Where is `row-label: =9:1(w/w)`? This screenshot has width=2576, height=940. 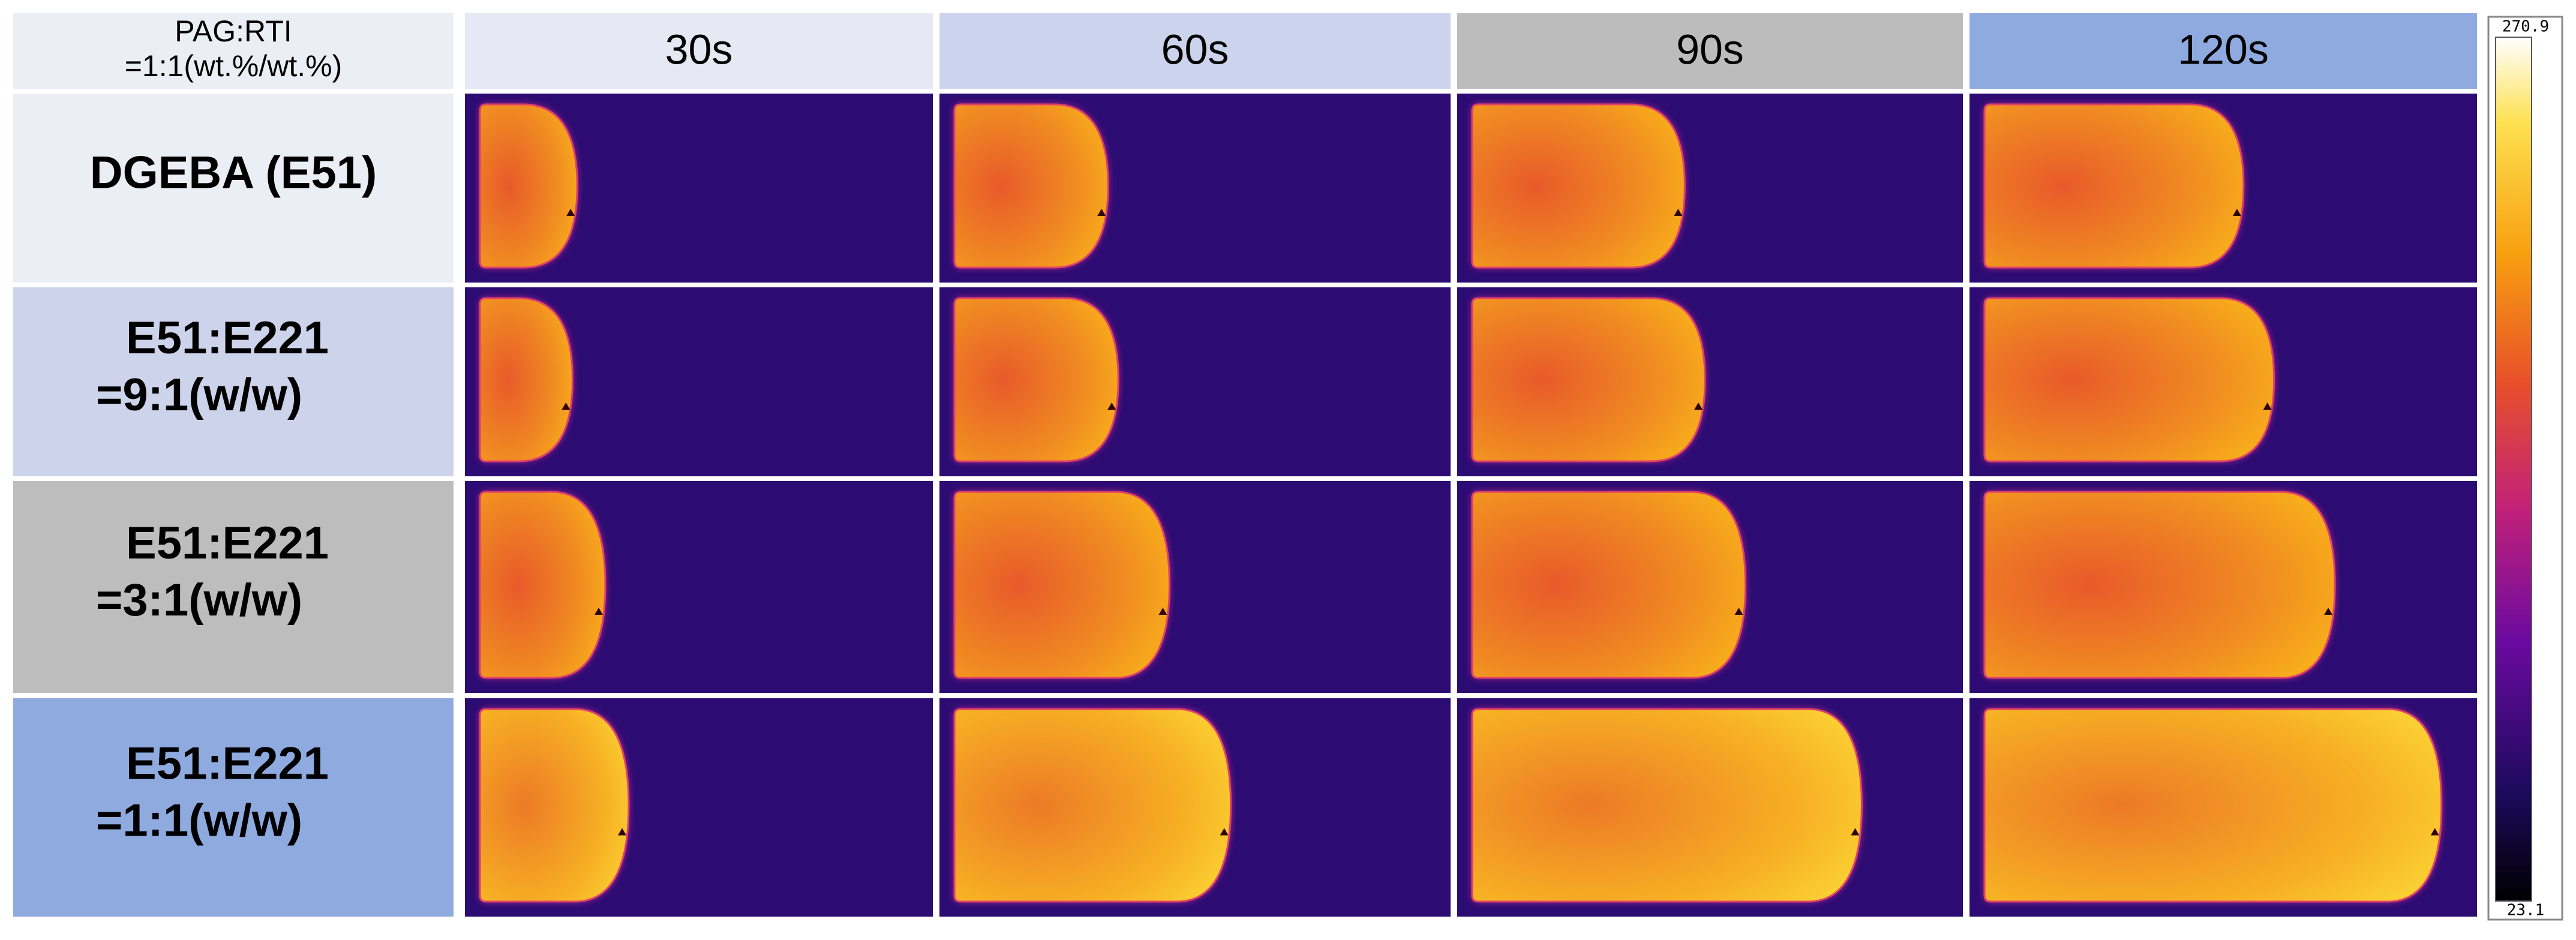 row-label: =9:1(w/w) is located at coordinates (199, 395).